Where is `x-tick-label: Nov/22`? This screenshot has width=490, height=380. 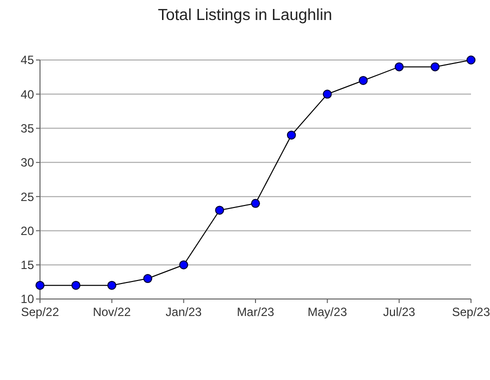 x-tick-label: Nov/22 is located at coordinates (112, 312).